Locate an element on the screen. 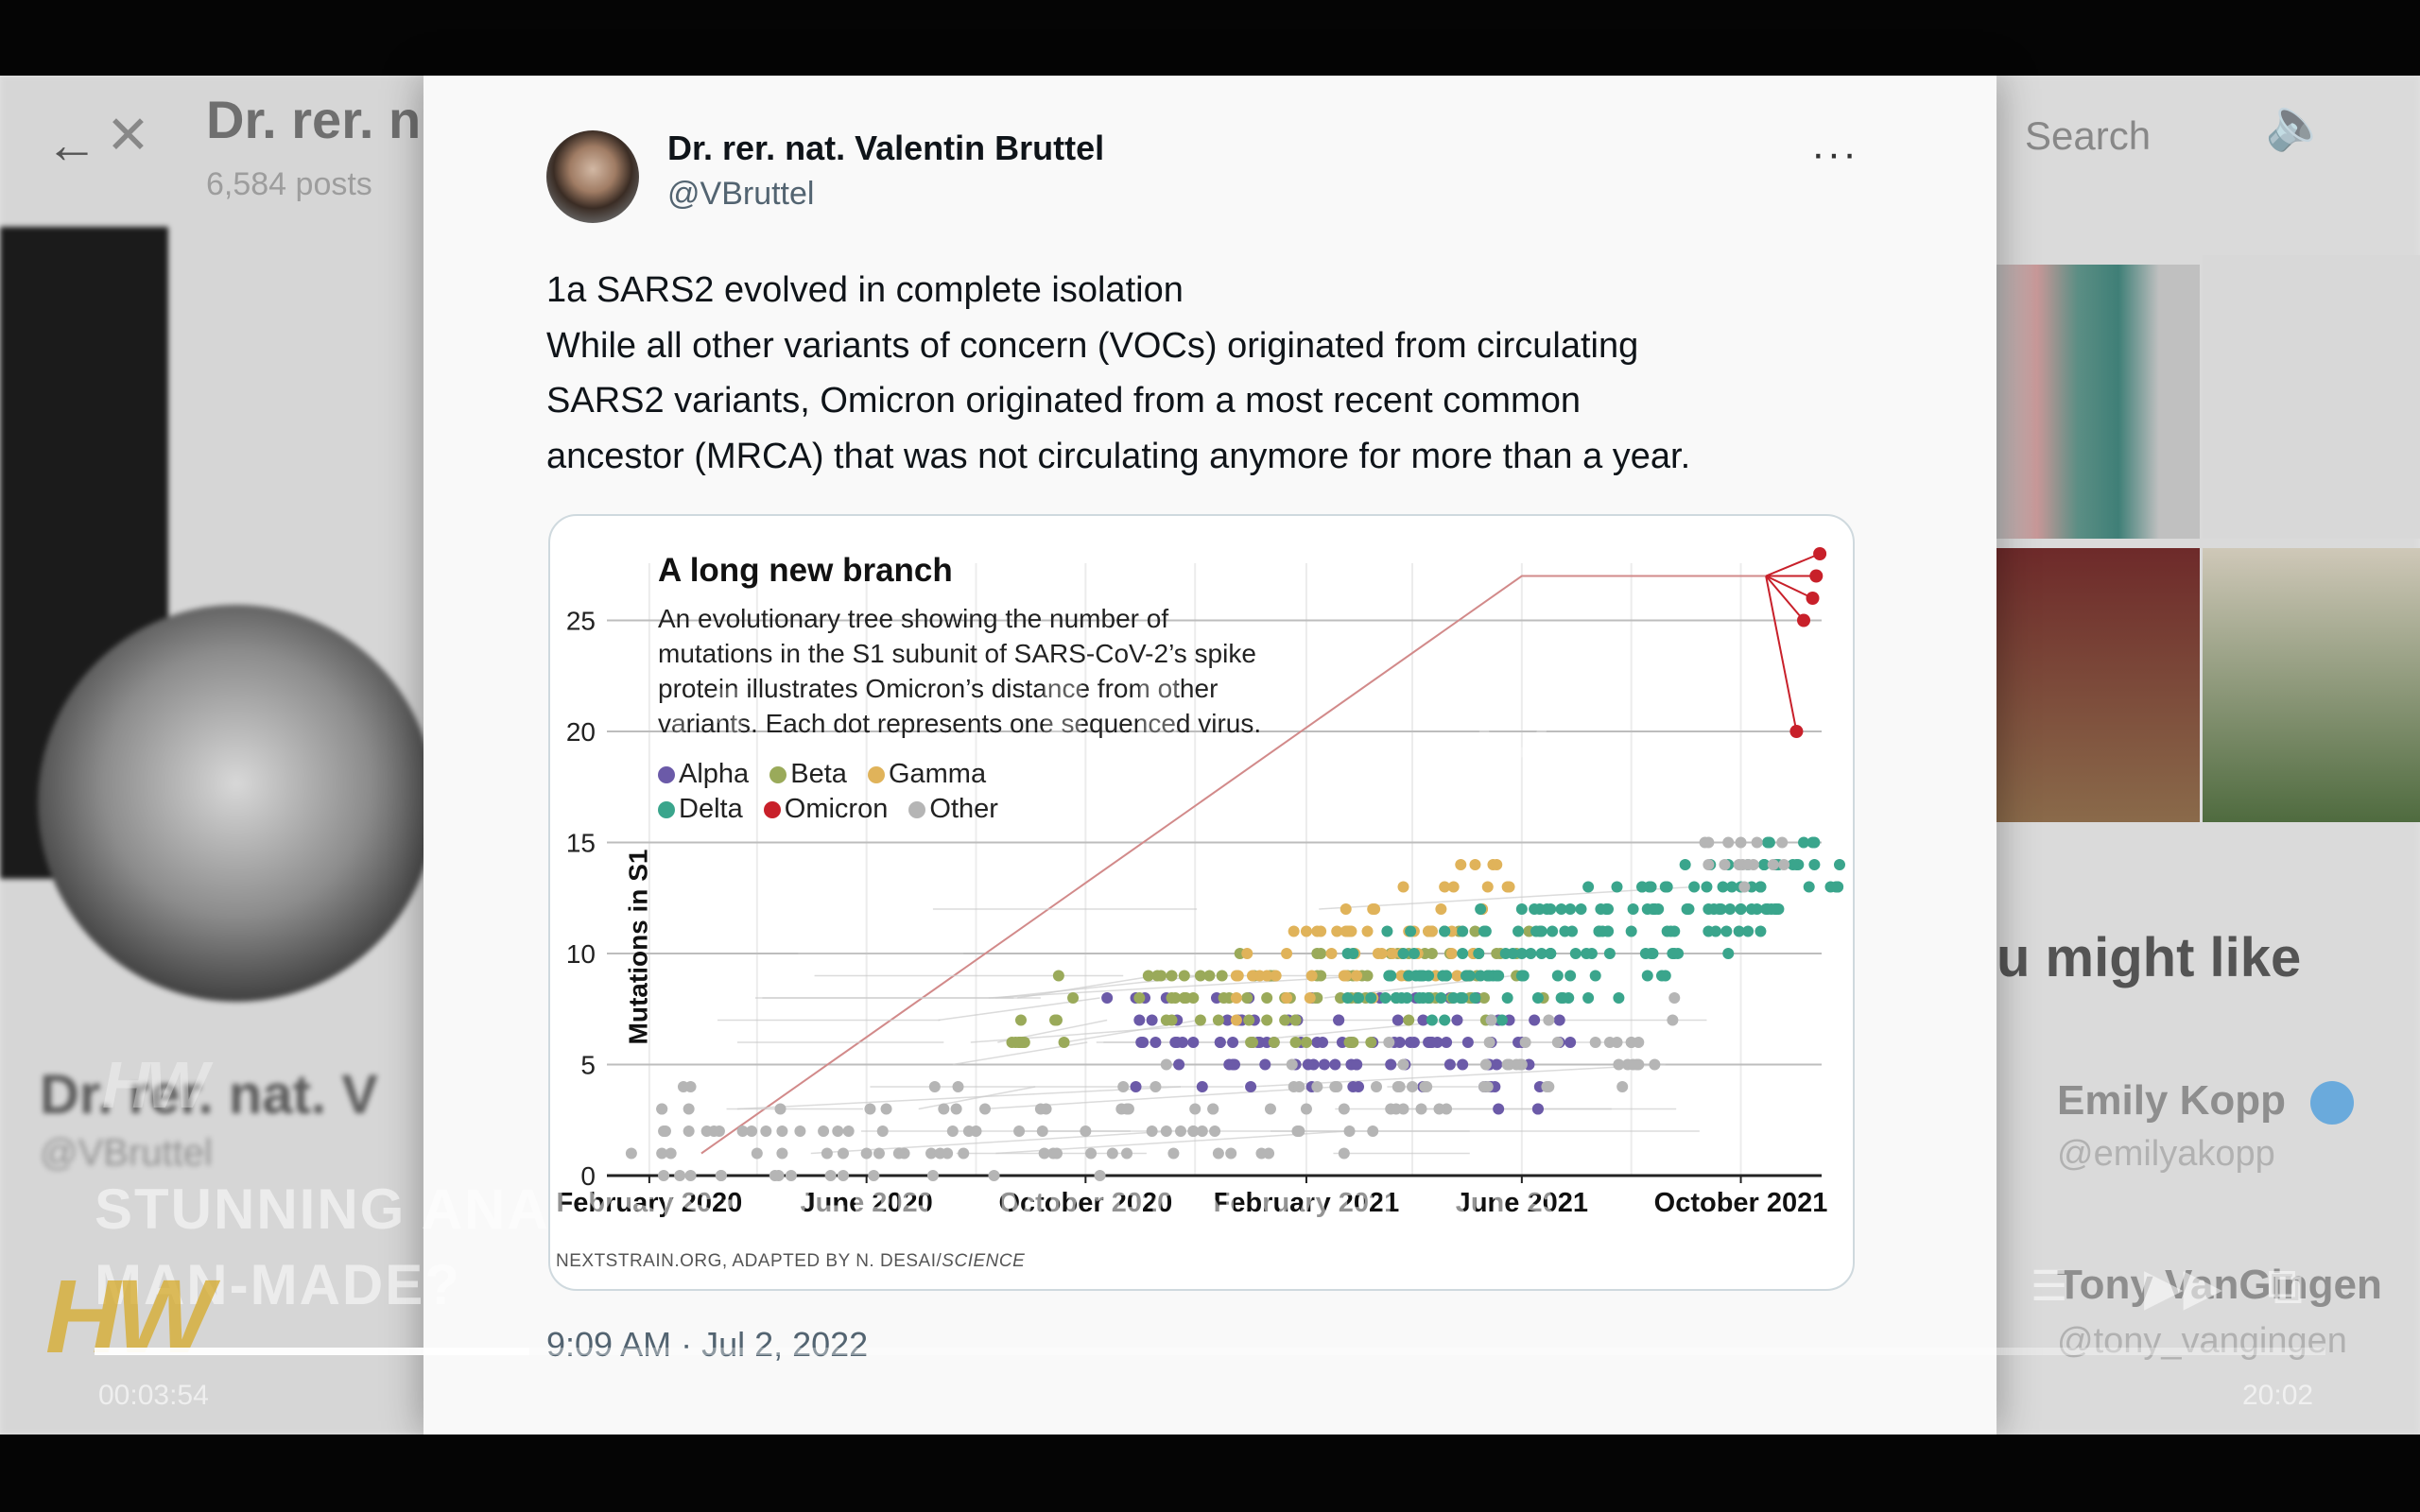  suggestion-name: Tony VanGingen is located at coordinates (2219, 1285).